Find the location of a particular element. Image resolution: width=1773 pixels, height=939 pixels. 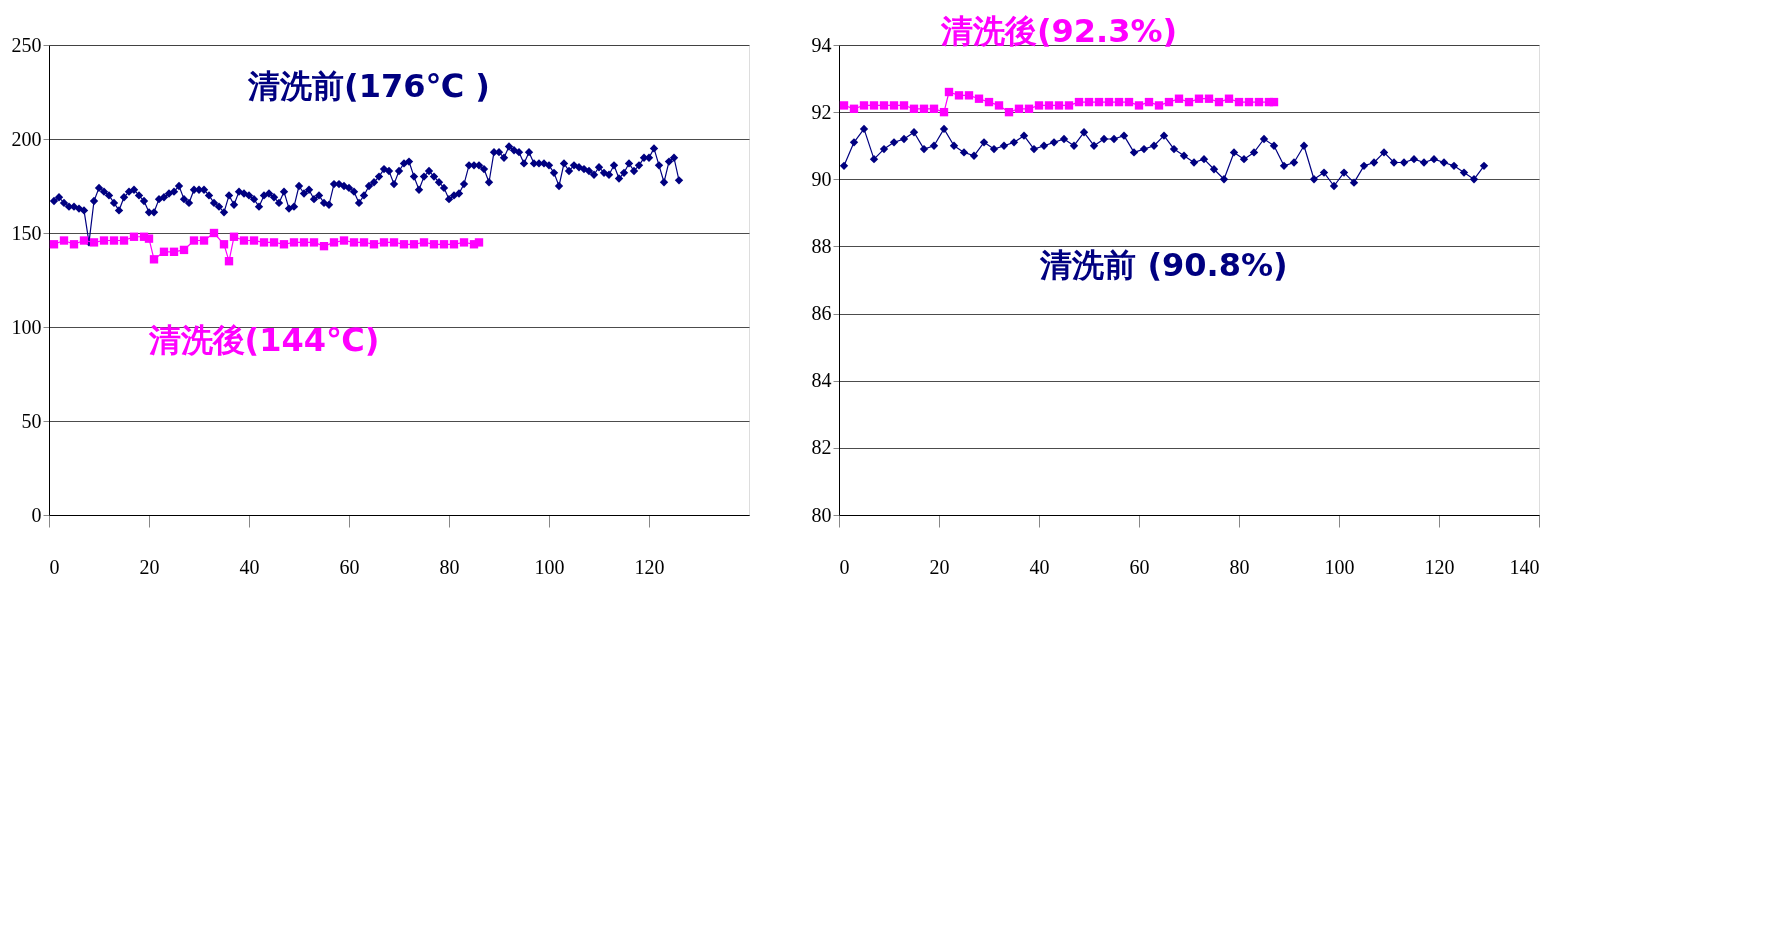

y-tick-label: 50 is located at coordinates (31, 420).